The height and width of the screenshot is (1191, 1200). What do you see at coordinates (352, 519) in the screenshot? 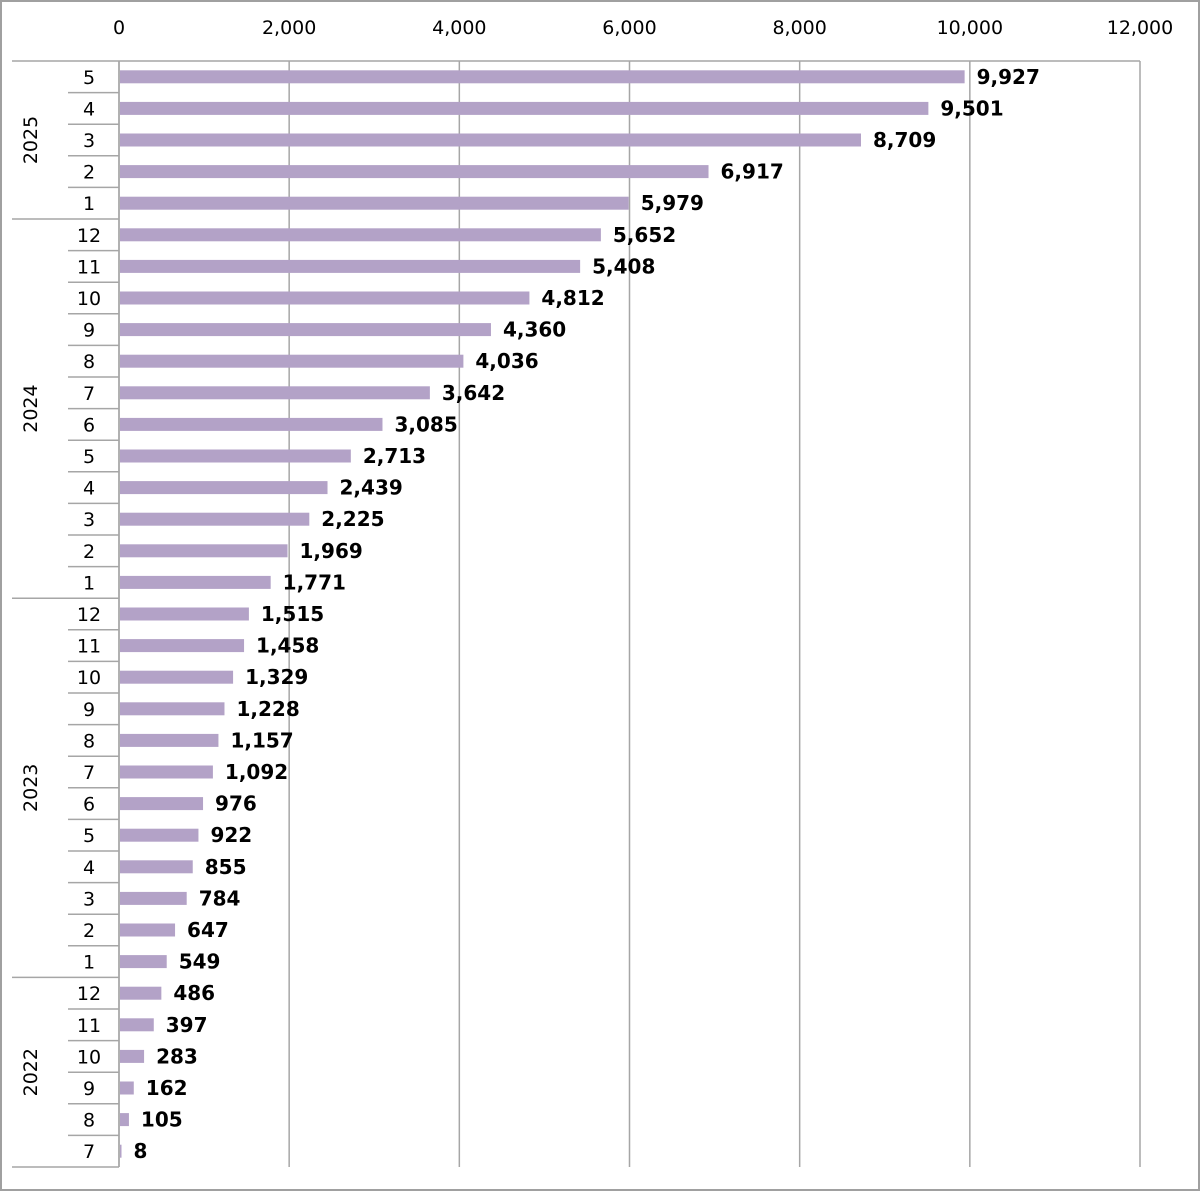
I see `data-label: 2,225` at bounding box center [352, 519].